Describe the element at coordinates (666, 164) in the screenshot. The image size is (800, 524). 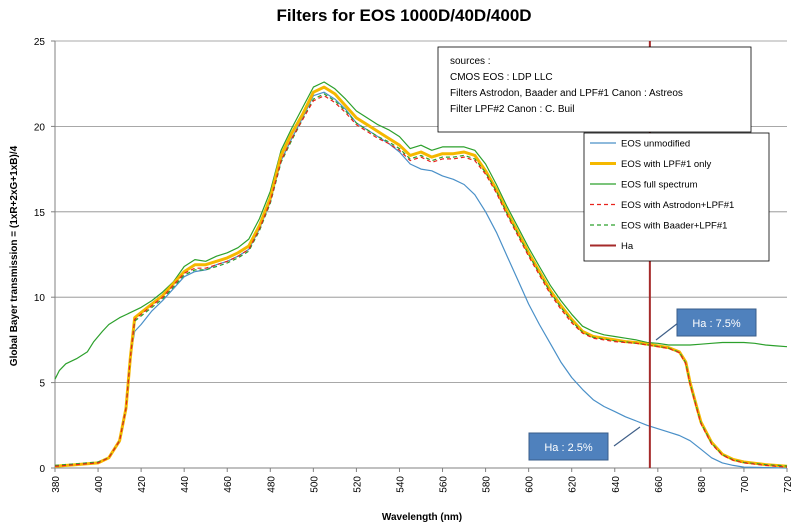
I see `legend-label: EOS with LPF#1 only` at that location.